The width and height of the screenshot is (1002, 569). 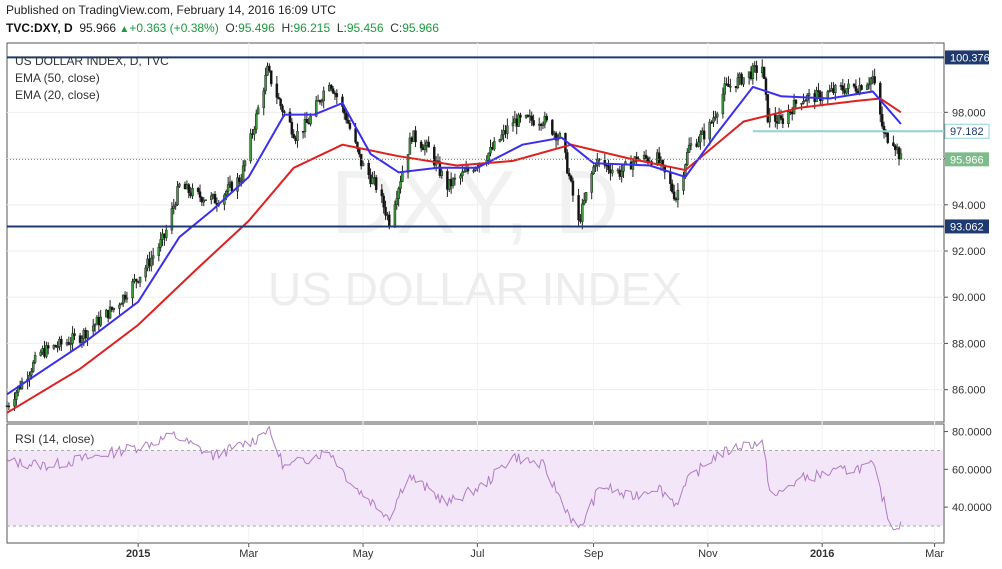 What do you see at coordinates (57, 78) in the screenshot?
I see `ema50-legend: EMA (50, close)` at bounding box center [57, 78].